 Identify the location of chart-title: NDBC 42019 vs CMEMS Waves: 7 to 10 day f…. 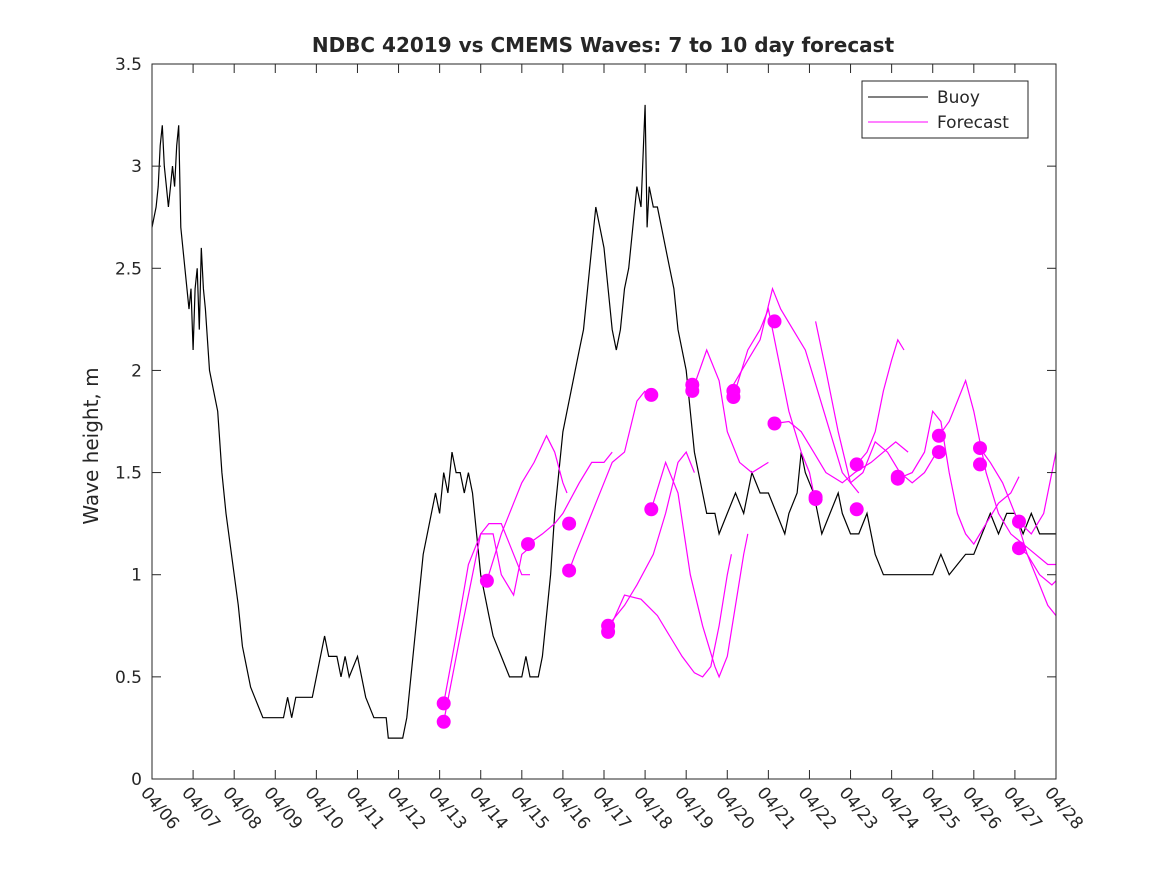
(603, 45).